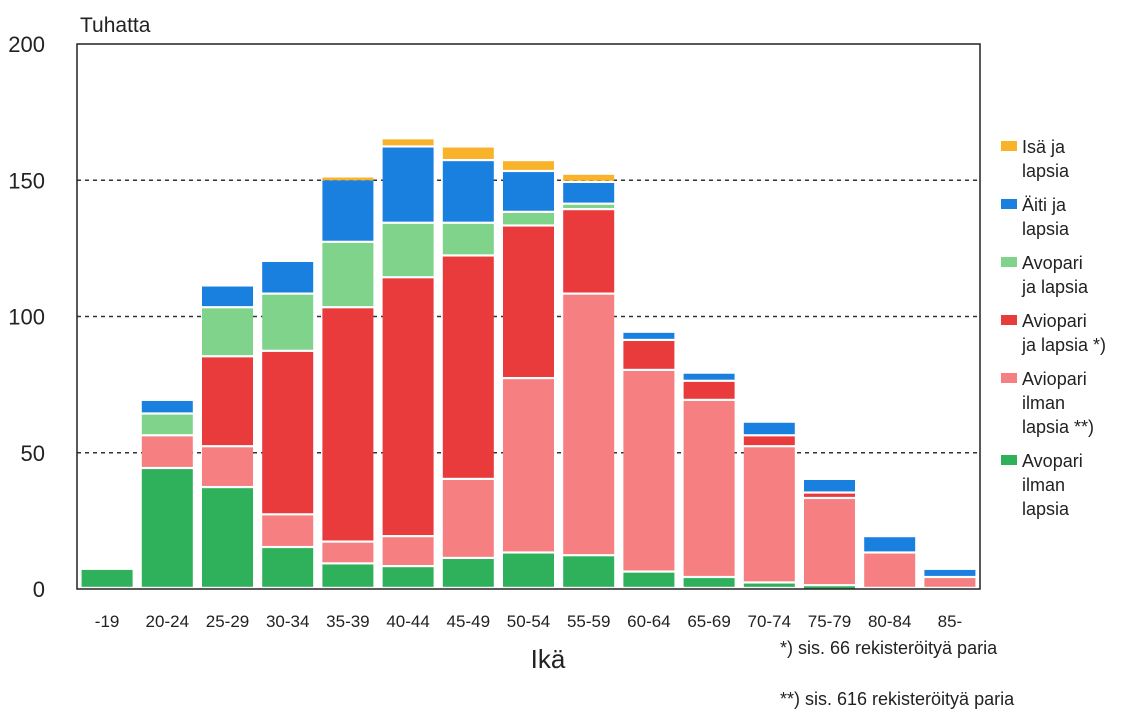 This screenshot has height=713, width=1132. I want to click on y-tick-label: 100, so click(26, 317).